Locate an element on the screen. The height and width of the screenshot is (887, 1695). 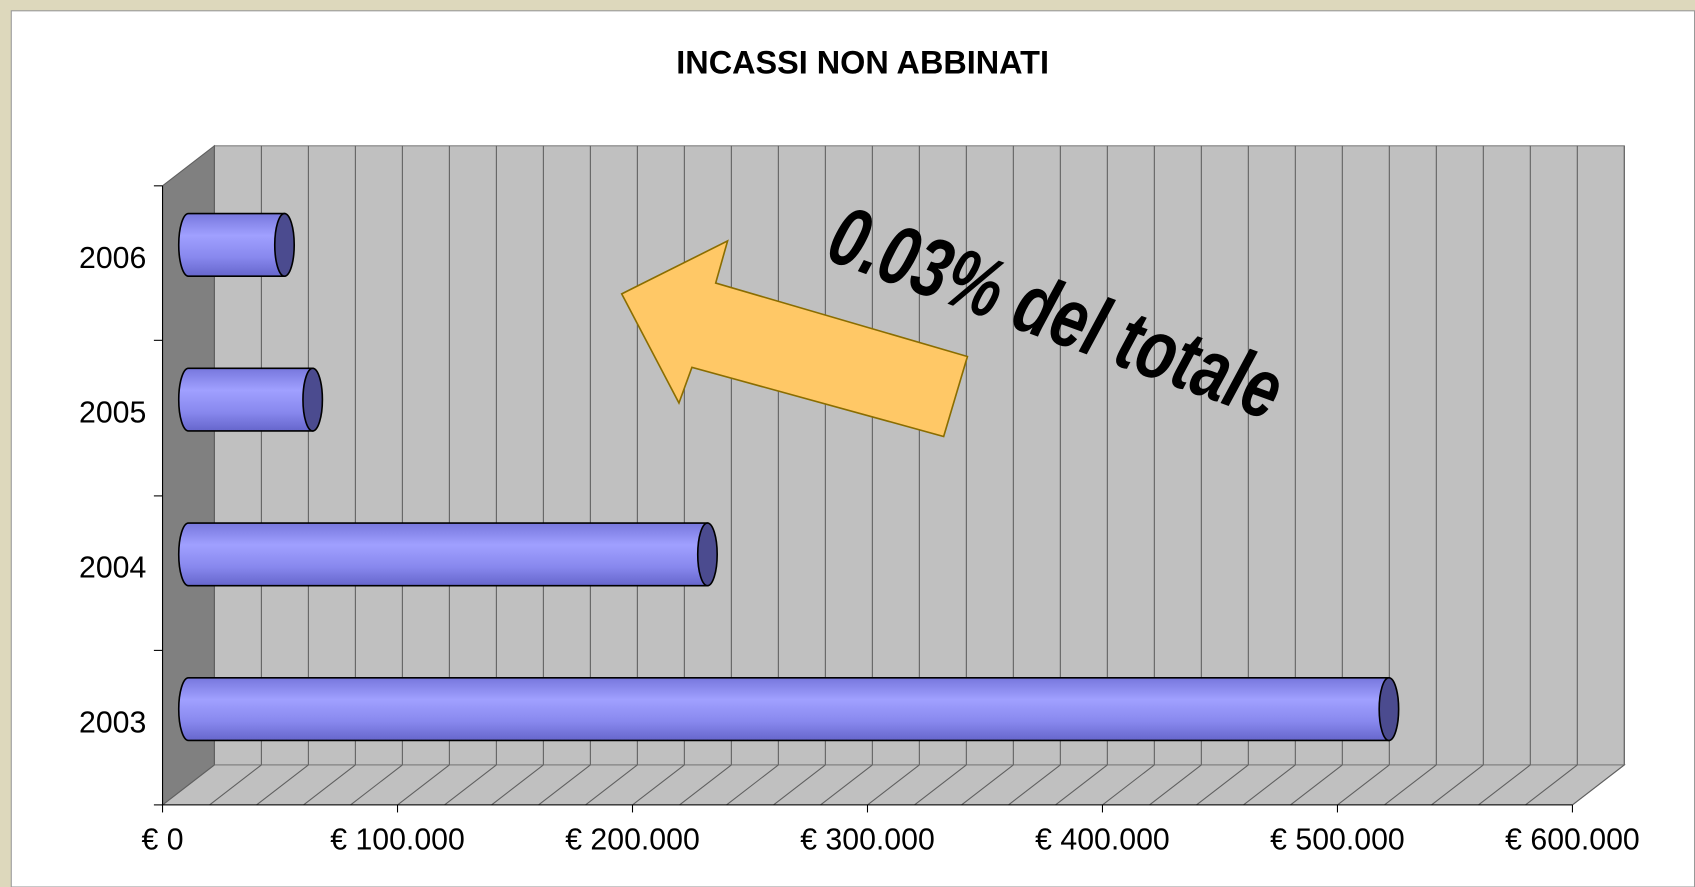
y-tick-label: 2004 is located at coordinates (112, 567).